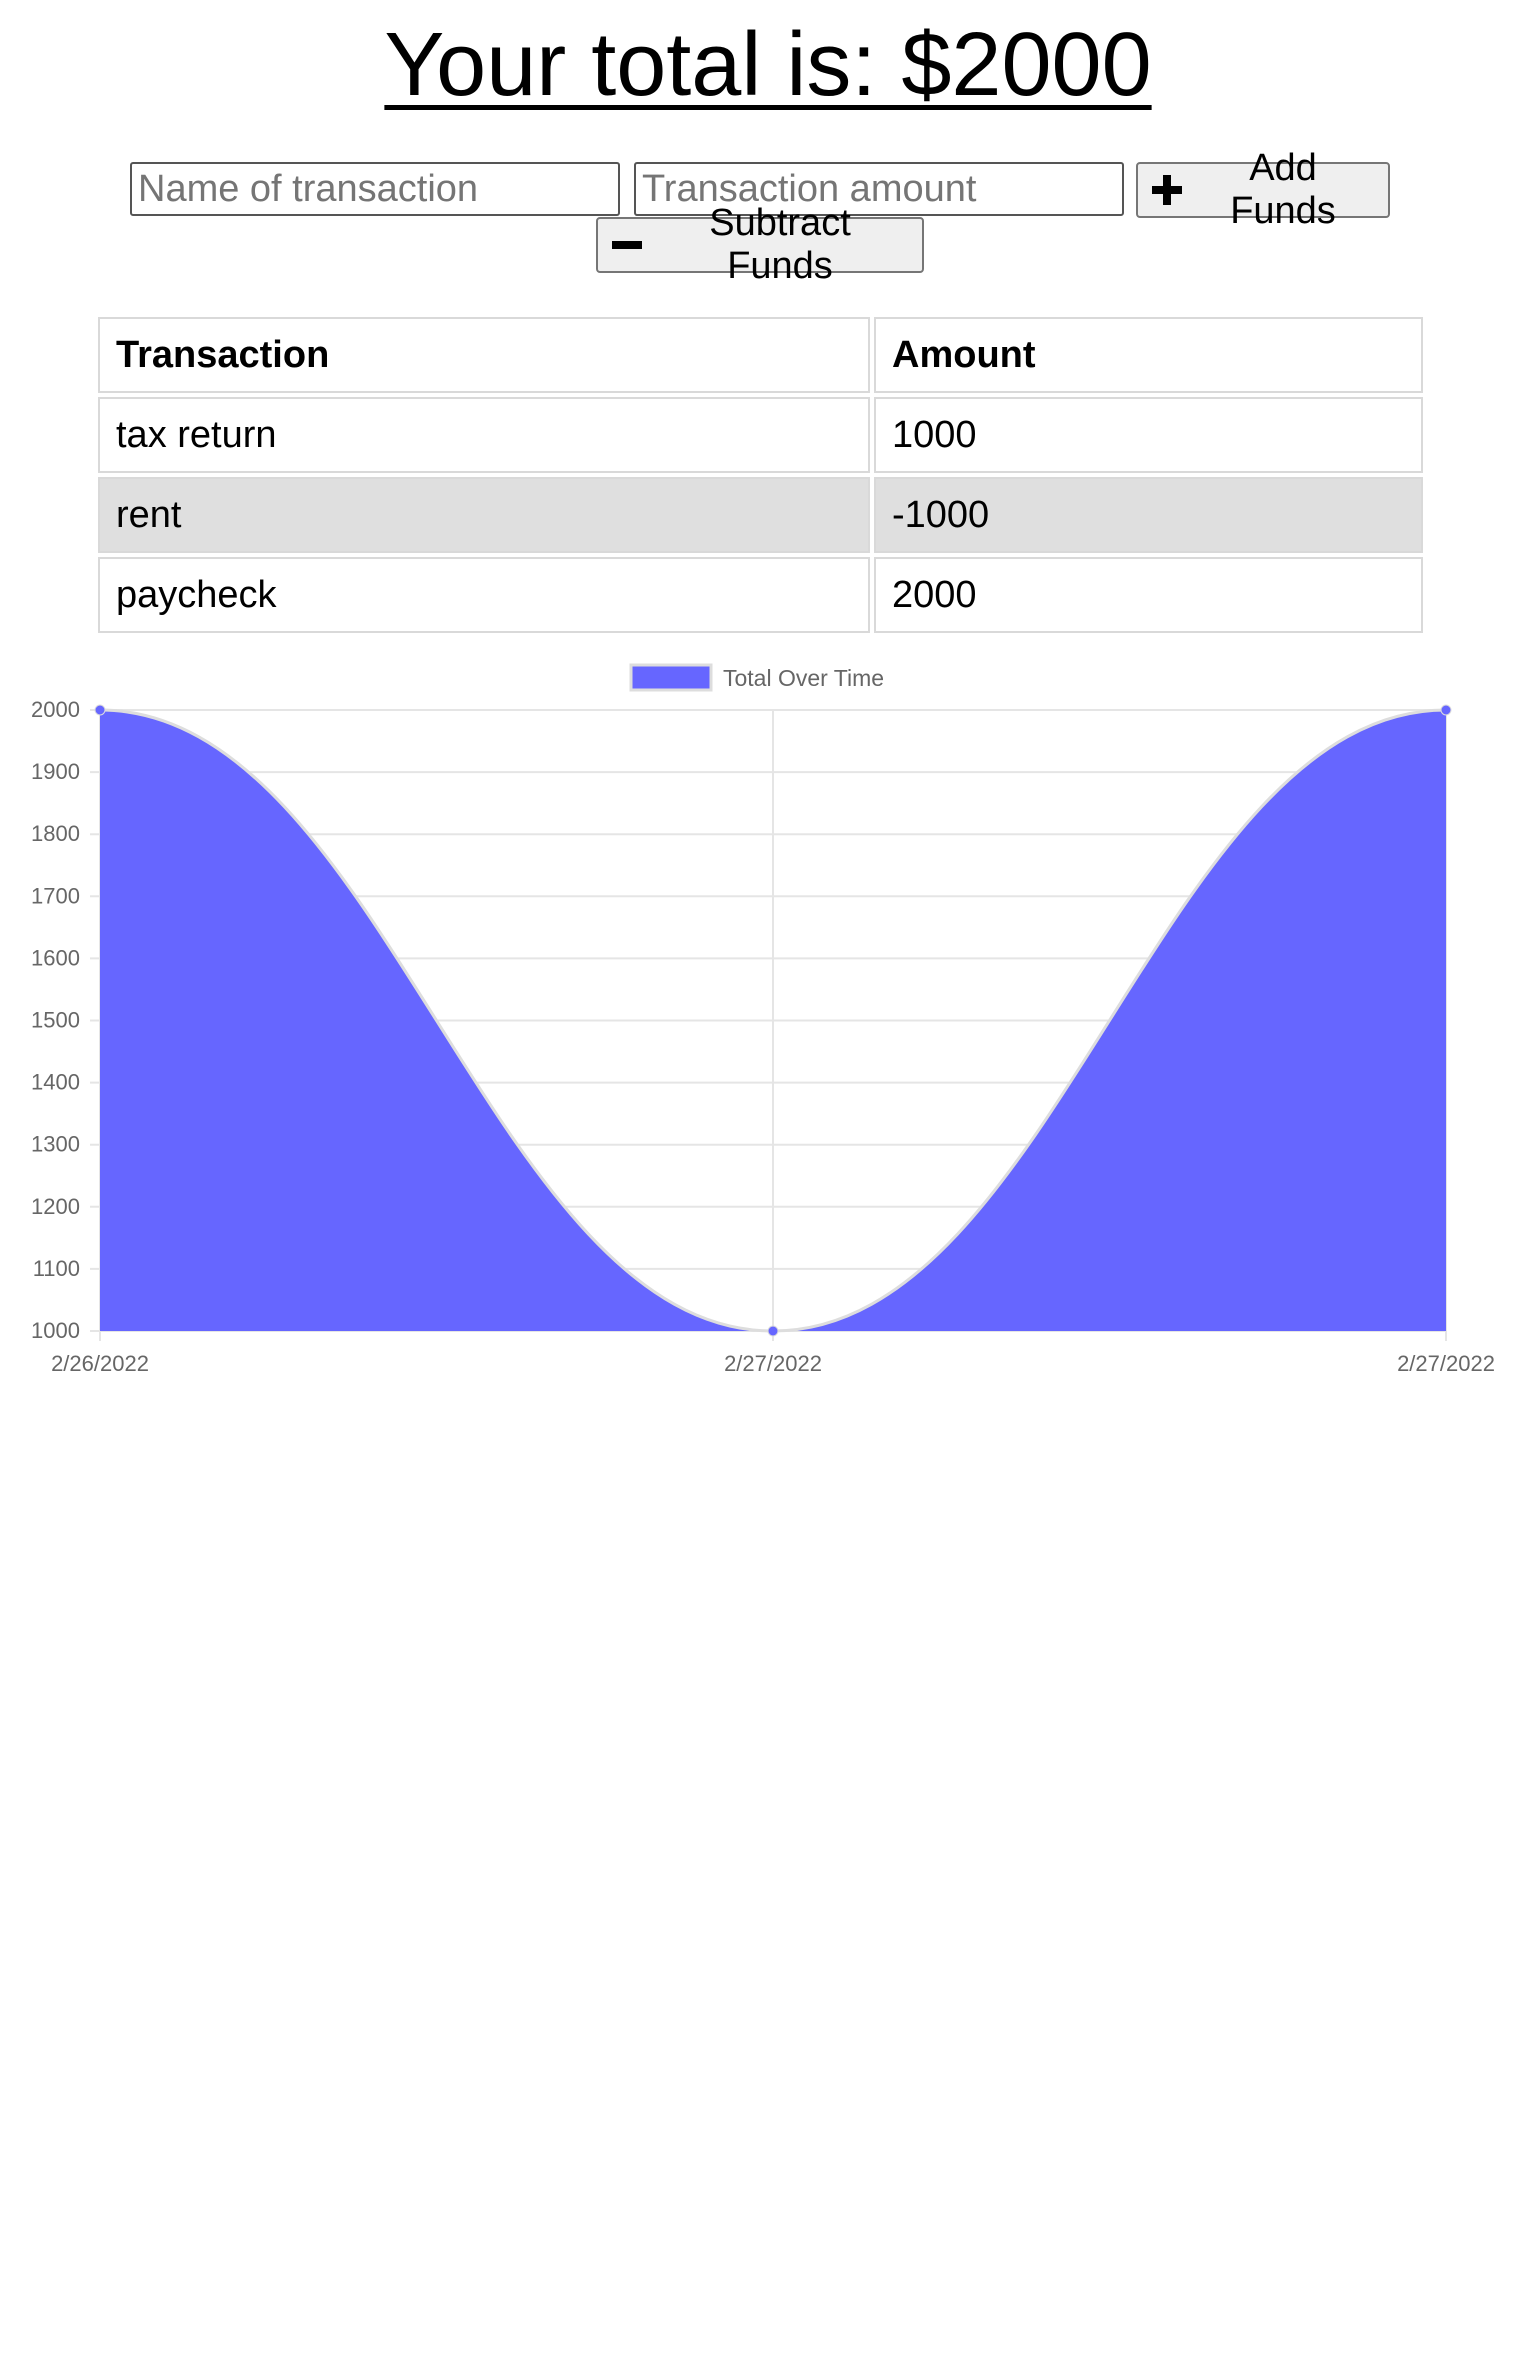 The height and width of the screenshot is (2376, 1536). I want to click on total-heading: Your total is: $2000, so click(768, 65).